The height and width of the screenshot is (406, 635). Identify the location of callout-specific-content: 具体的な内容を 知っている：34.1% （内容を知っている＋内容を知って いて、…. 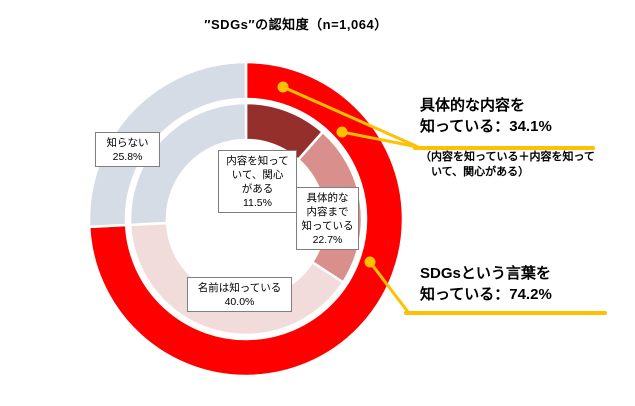
(525, 137).